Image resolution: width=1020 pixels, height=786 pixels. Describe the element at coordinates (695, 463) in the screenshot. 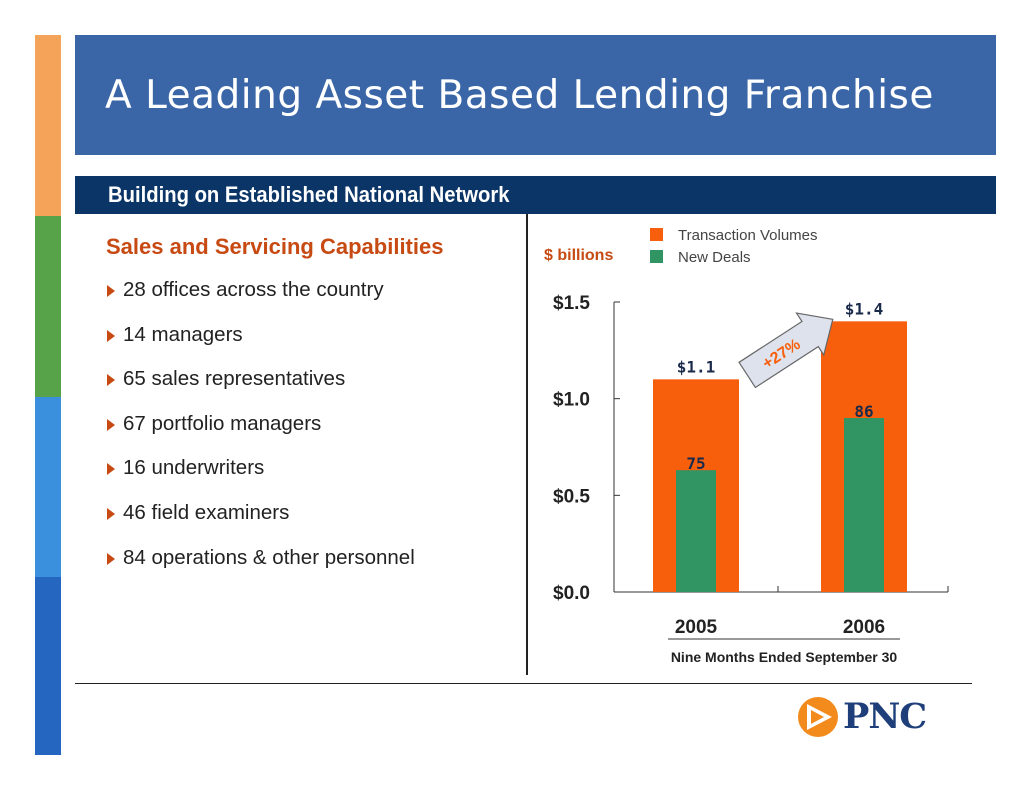

I see `bar-value-label: 75` at that location.